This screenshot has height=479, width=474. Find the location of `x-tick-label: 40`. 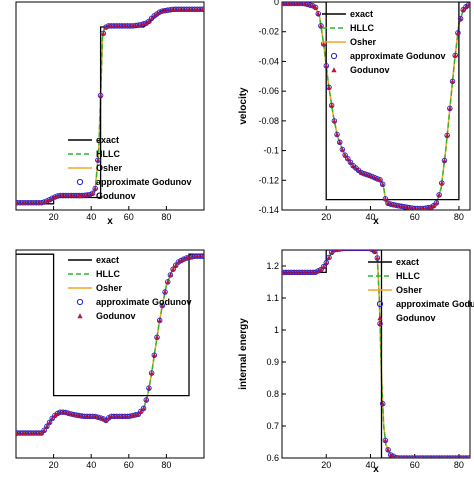

x-tick-label: 40 is located at coordinates (91, 217).